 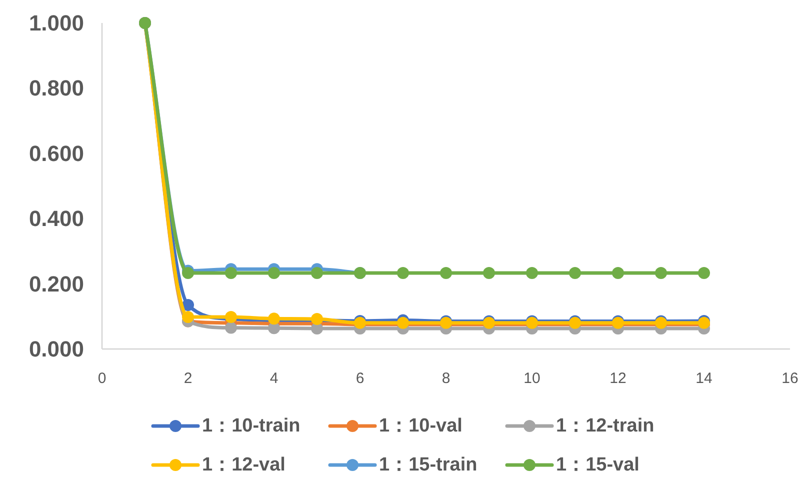 I want to click on legend-label: 1：15-train, so click(x=428, y=465).